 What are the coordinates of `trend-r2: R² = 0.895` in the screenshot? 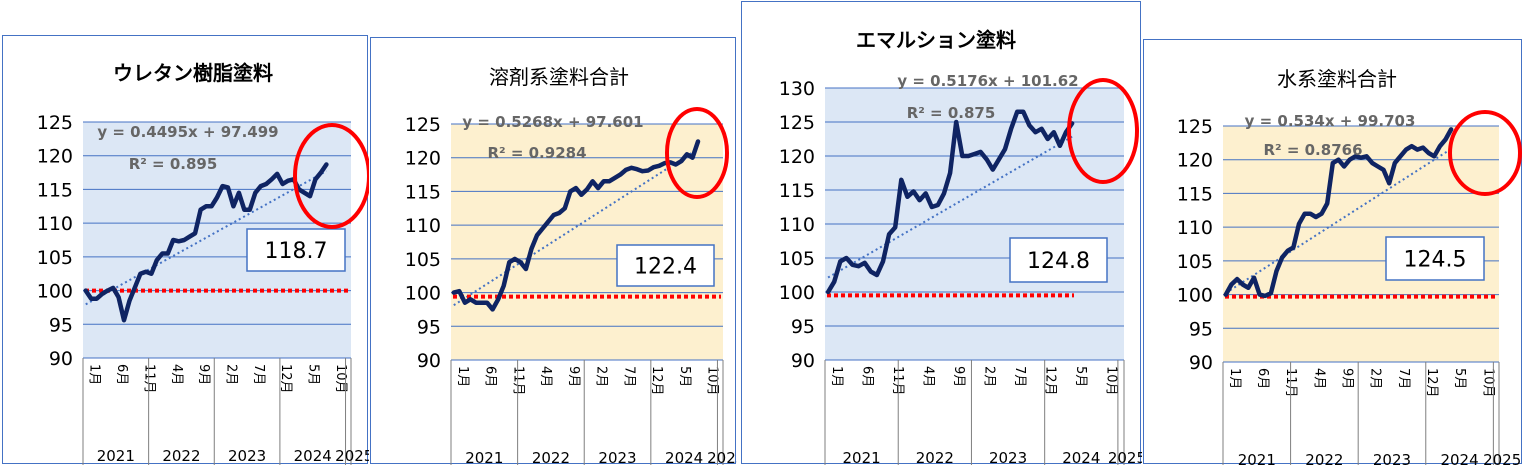 It's located at (173, 164).